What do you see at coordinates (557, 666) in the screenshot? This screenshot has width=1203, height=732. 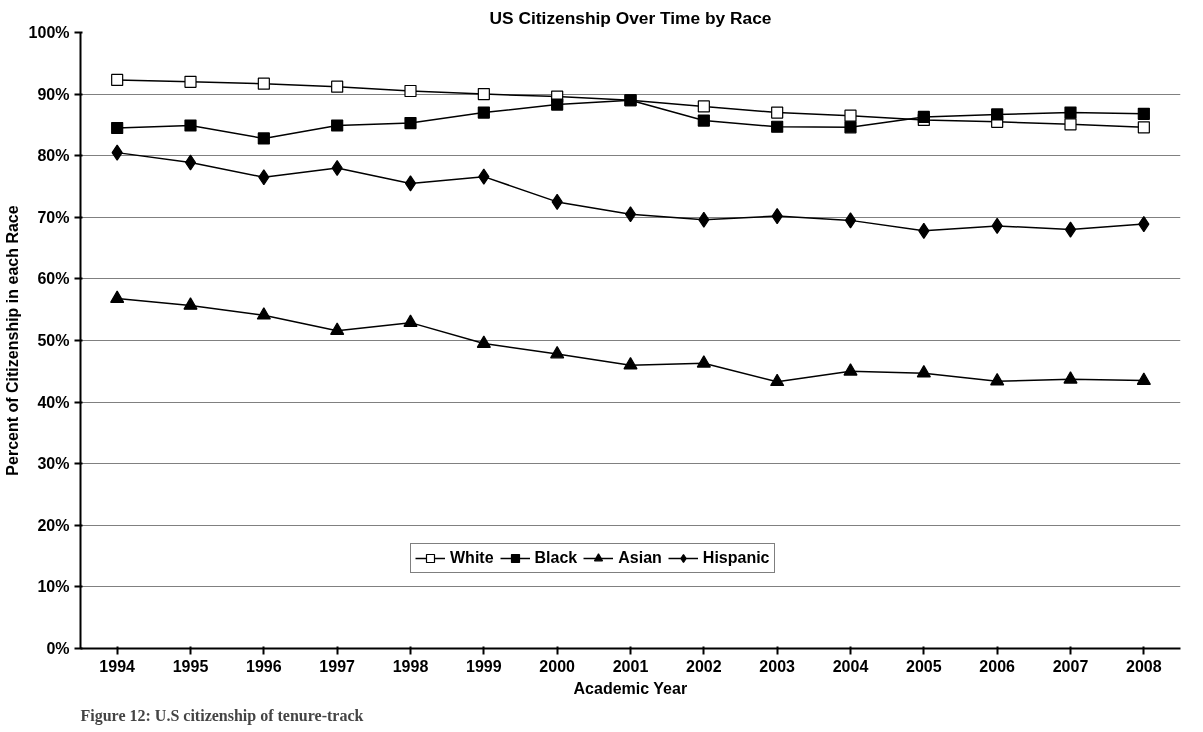 I see `x-tick-label: 2000` at bounding box center [557, 666].